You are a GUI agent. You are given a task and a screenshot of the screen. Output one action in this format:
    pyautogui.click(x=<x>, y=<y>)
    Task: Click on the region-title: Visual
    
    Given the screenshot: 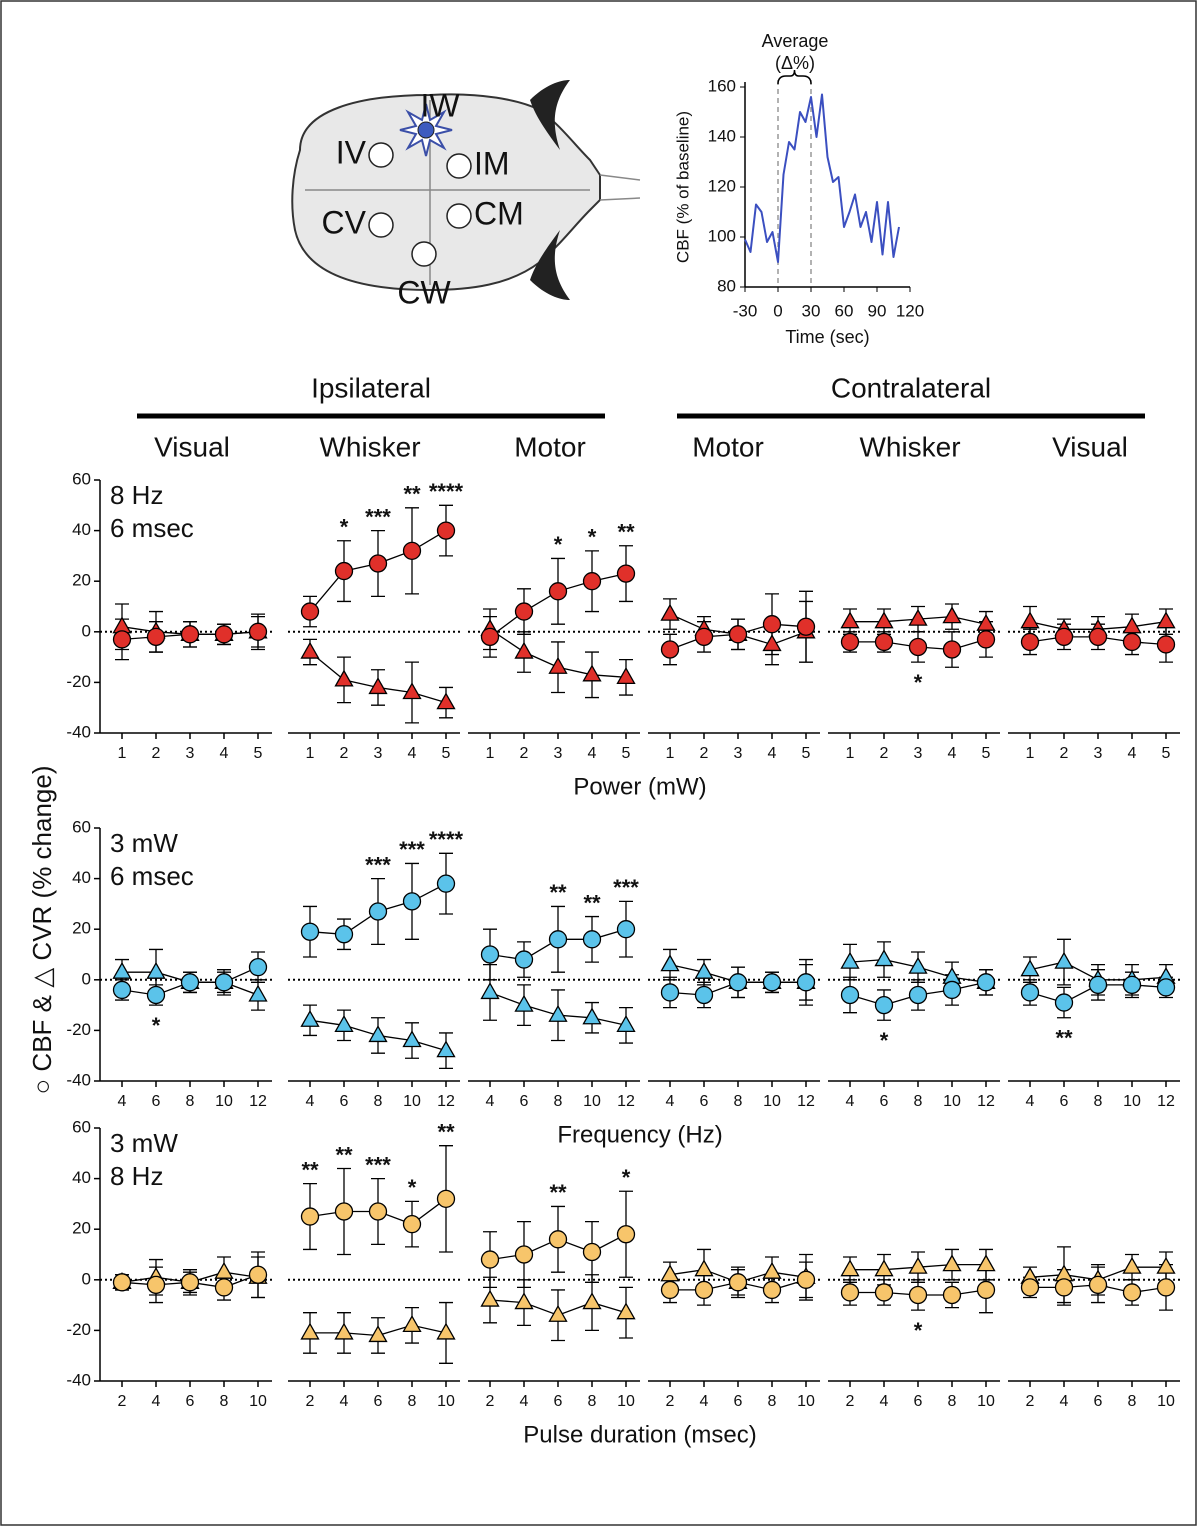 What is the action you would take?
    pyautogui.click(x=1090, y=446)
    